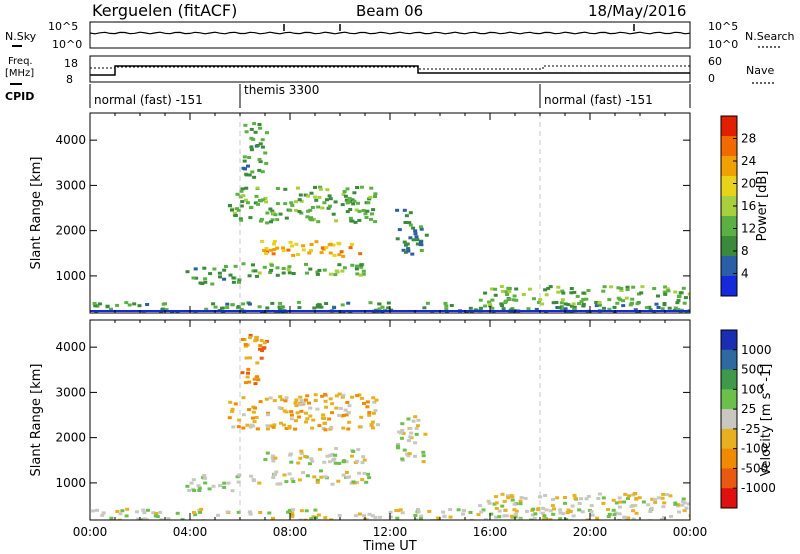 The width and height of the screenshot is (800, 554). What do you see at coordinates (756, 350) in the screenshot?
I see `colorbar-tick-label: 1000` at bounding box center [756, 350].